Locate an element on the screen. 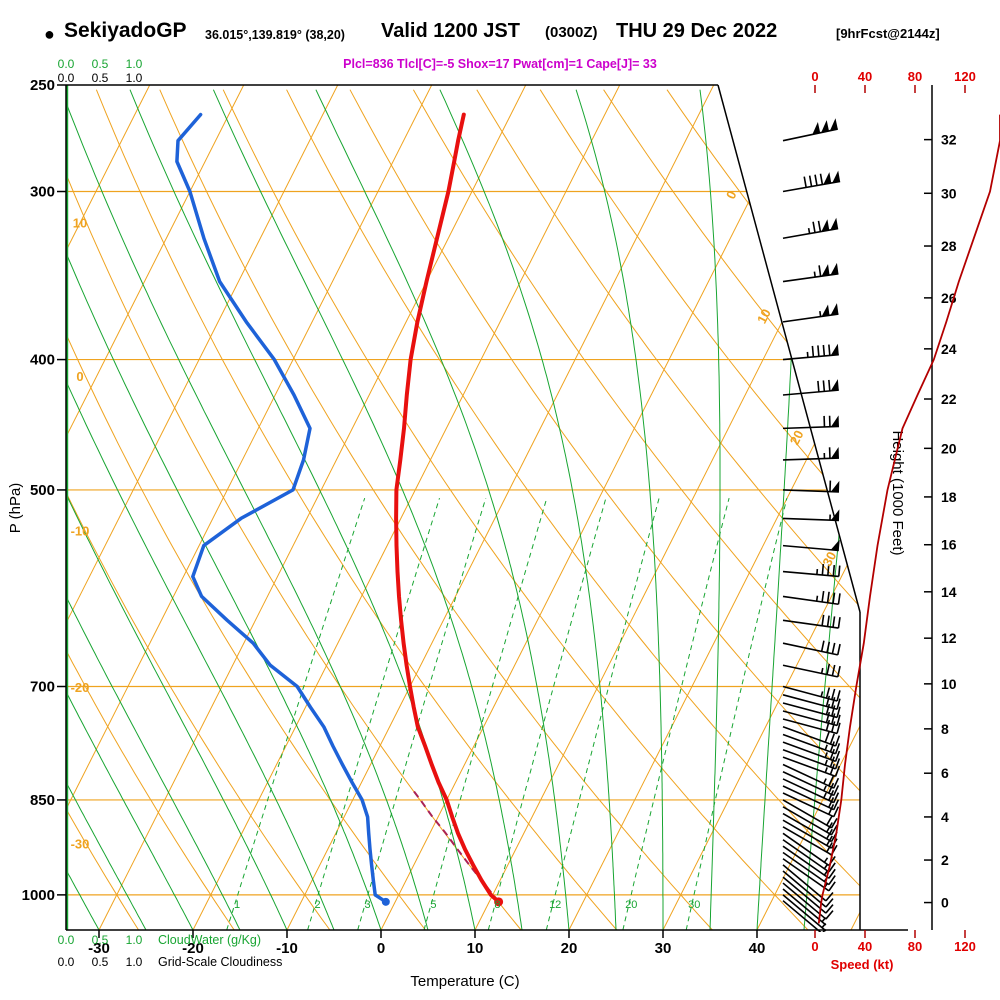  station-name: SekiyadoGP is located at coordinates (125, 30).